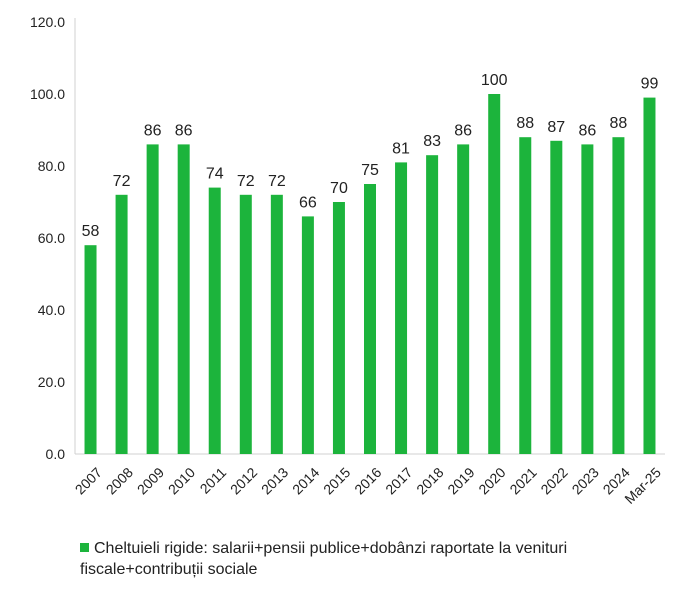 This screenshot has height=593, width=689. I want to click on y-tick-label: 0.0, so click(56, 454).